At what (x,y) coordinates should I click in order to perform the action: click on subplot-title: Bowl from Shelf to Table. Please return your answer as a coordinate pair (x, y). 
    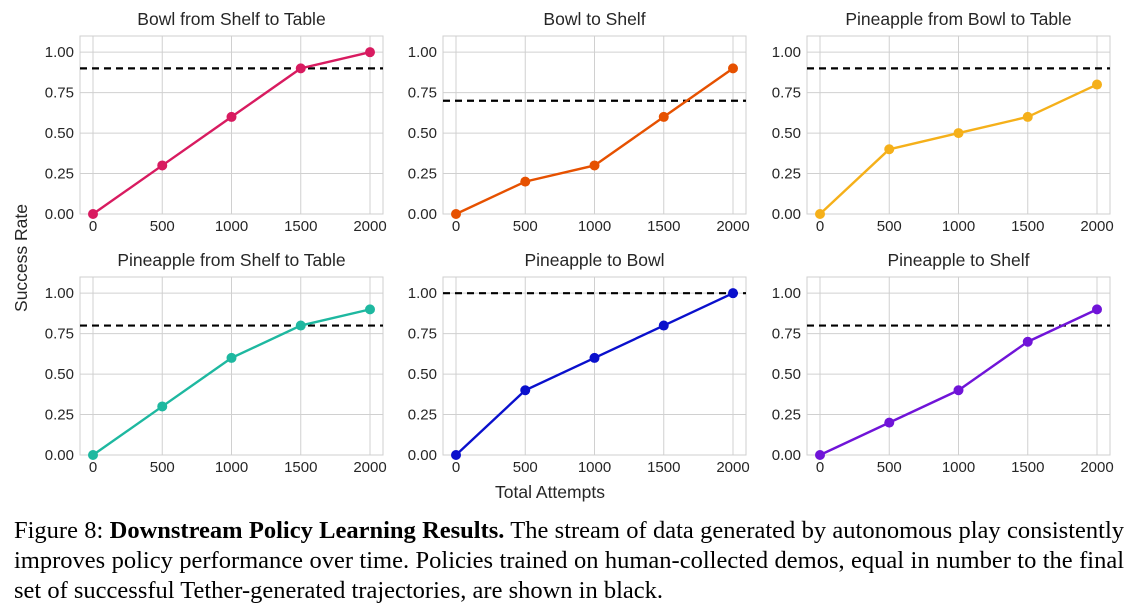
    Looking at the image, I should click on (231, 19).